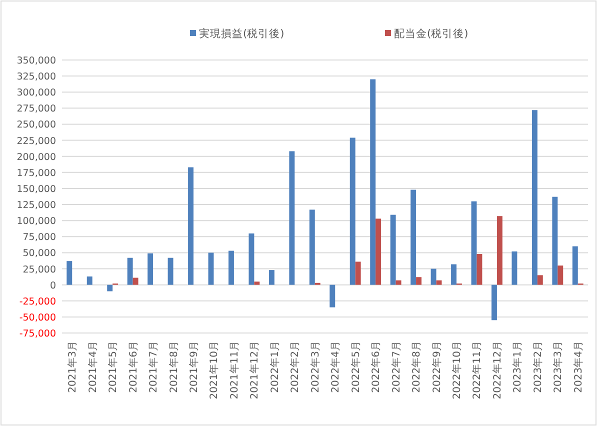  What do you see at coordinates (396, 367) in the screenshot?
I see `x-tick-label: 2022年7月` at bounding box center [396, 367].